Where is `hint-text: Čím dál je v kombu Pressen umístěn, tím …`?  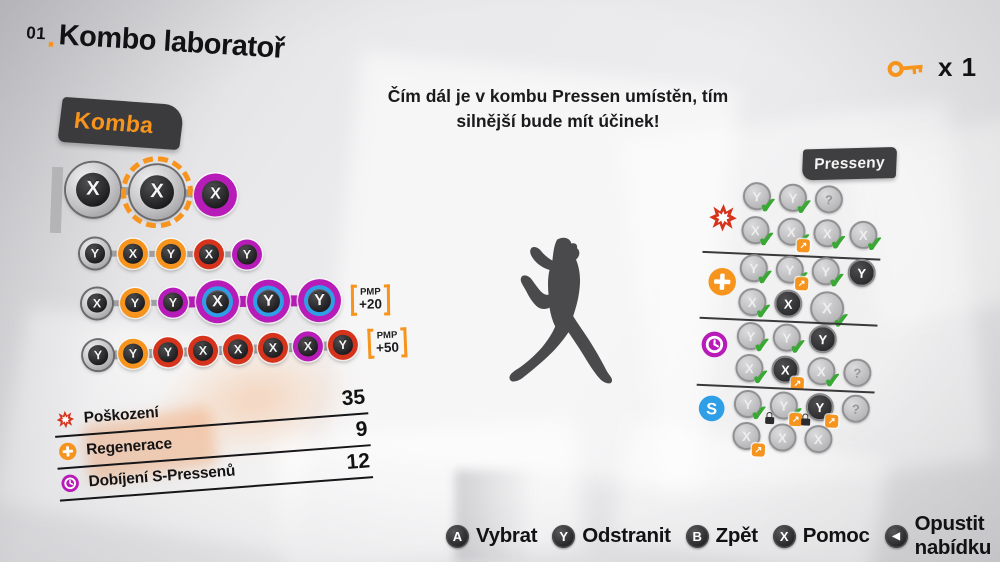 hint-text: Čím dál je v kombu Pressen umístěn, tím … is located at coordinates (558, 108).